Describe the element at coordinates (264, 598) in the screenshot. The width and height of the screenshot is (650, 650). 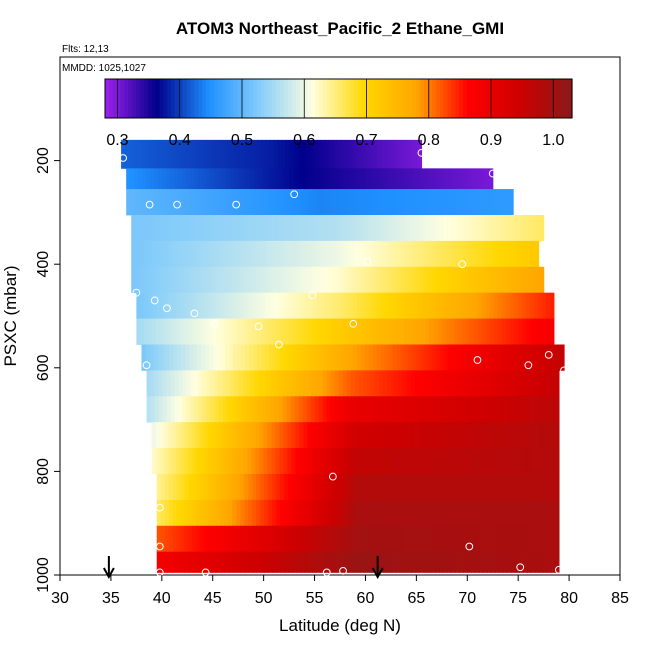
I see `x-tick-label: 50` at that location.